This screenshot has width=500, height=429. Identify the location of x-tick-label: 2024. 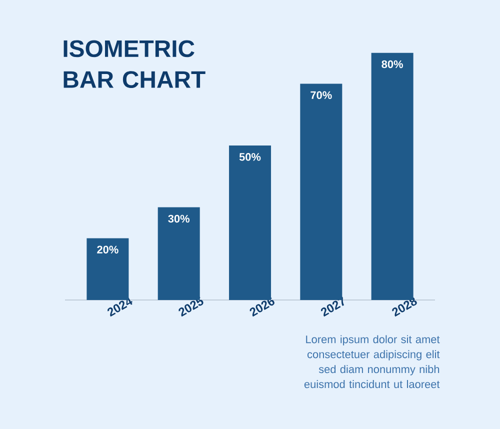
(120, 306).